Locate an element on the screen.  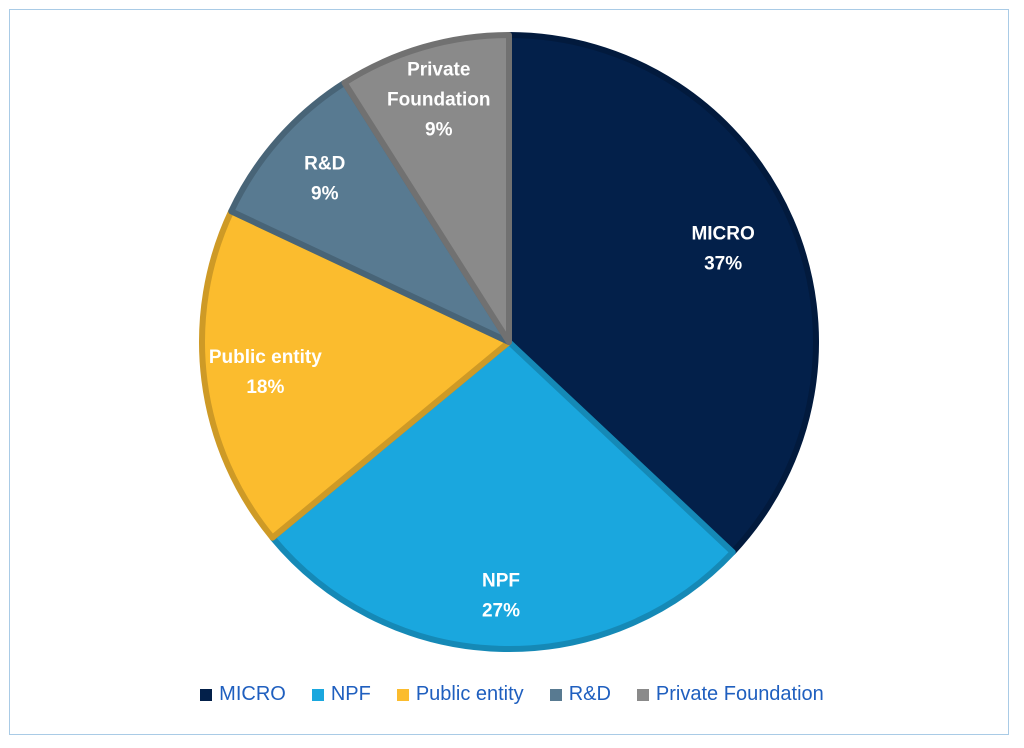
pie-slice-public-entity is located at coordinates (355, 374).